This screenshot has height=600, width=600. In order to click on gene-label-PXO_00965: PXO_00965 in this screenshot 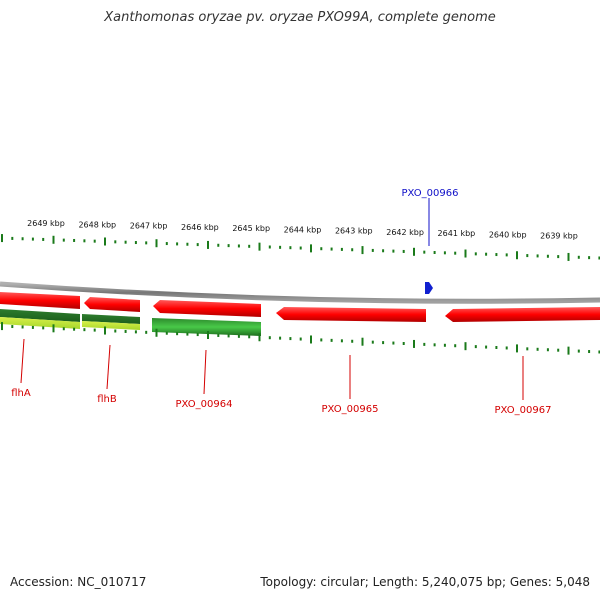, I will do `click(350, 409)`.